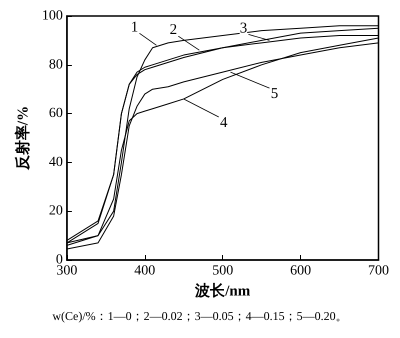  What do you see at coordinates (301, 271) in the screenshot?
I see `x-tick-label: 600` at bounding box center [301, 271].